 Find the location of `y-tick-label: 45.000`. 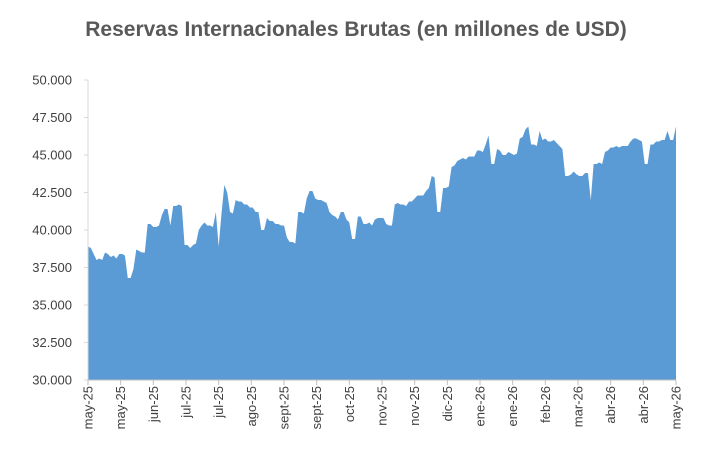

y-tick-label: 45.000 is located at coordinates (52, 155).